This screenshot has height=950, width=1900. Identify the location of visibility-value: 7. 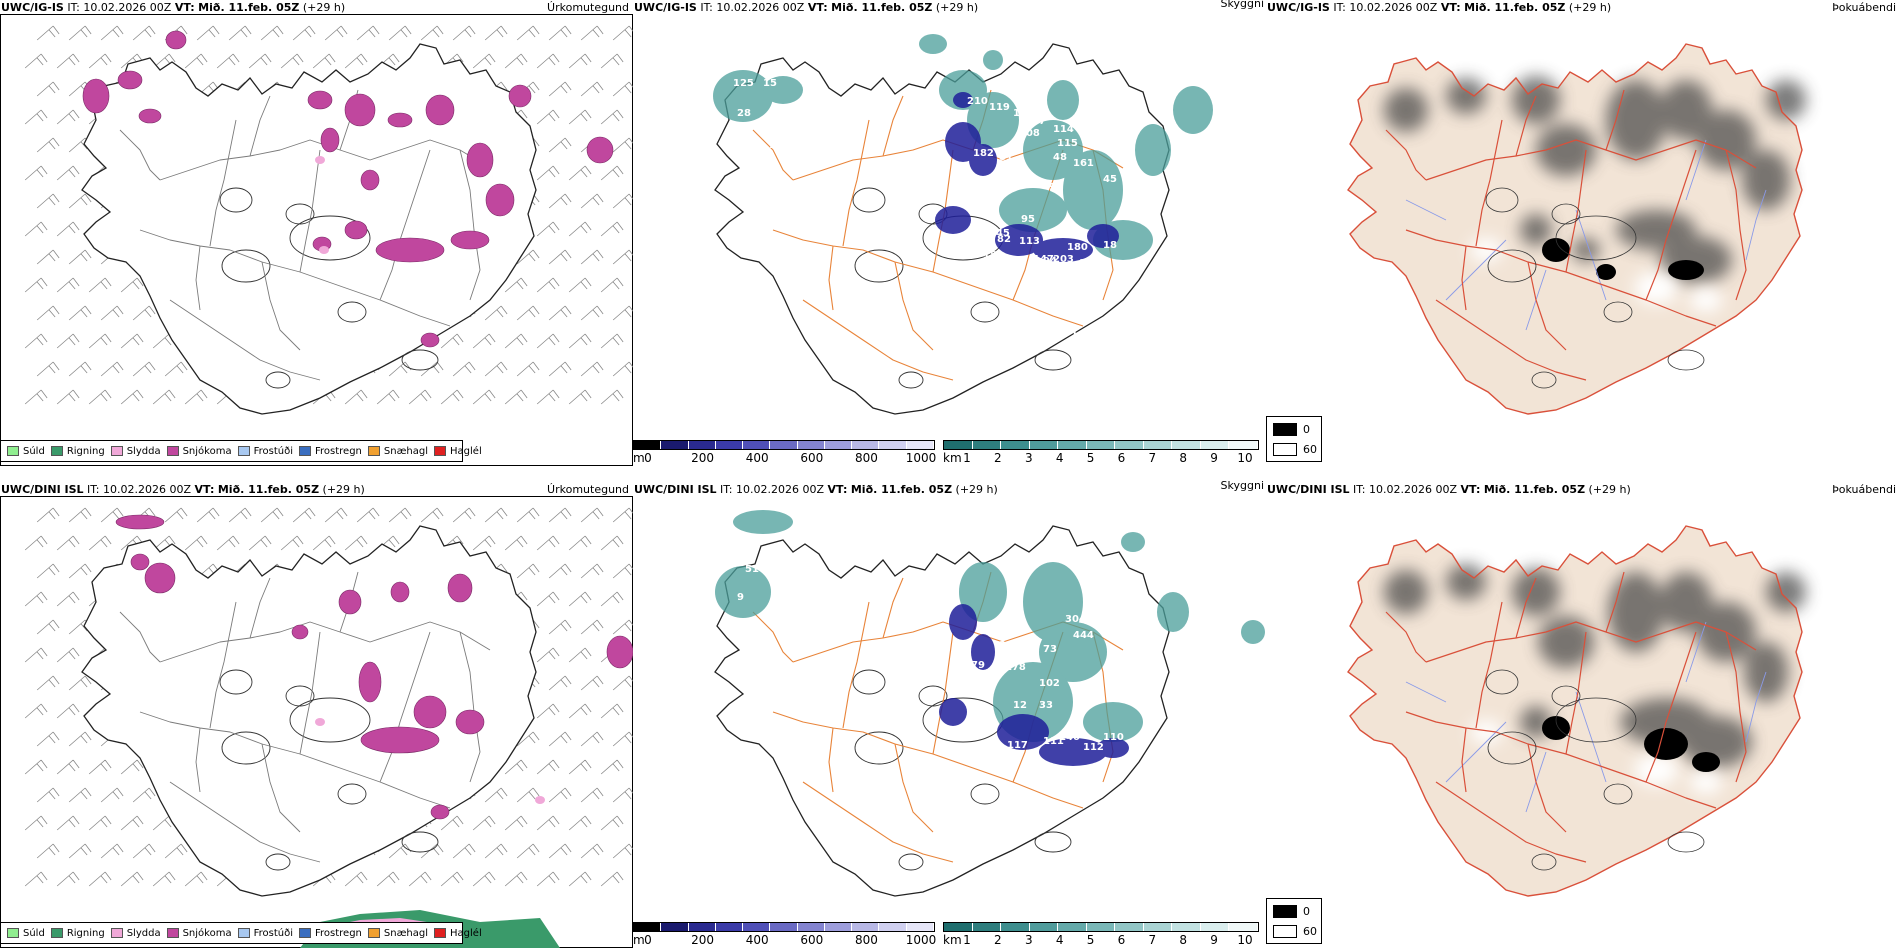
(918, 689).